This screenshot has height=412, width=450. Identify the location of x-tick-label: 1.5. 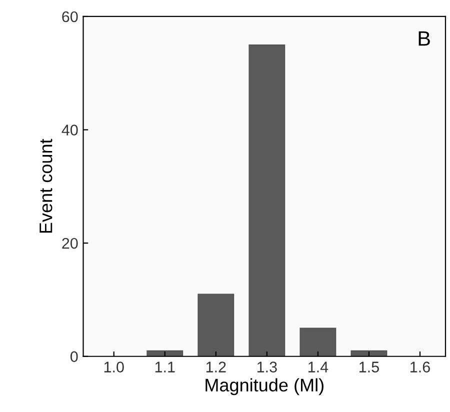
(369, 367).